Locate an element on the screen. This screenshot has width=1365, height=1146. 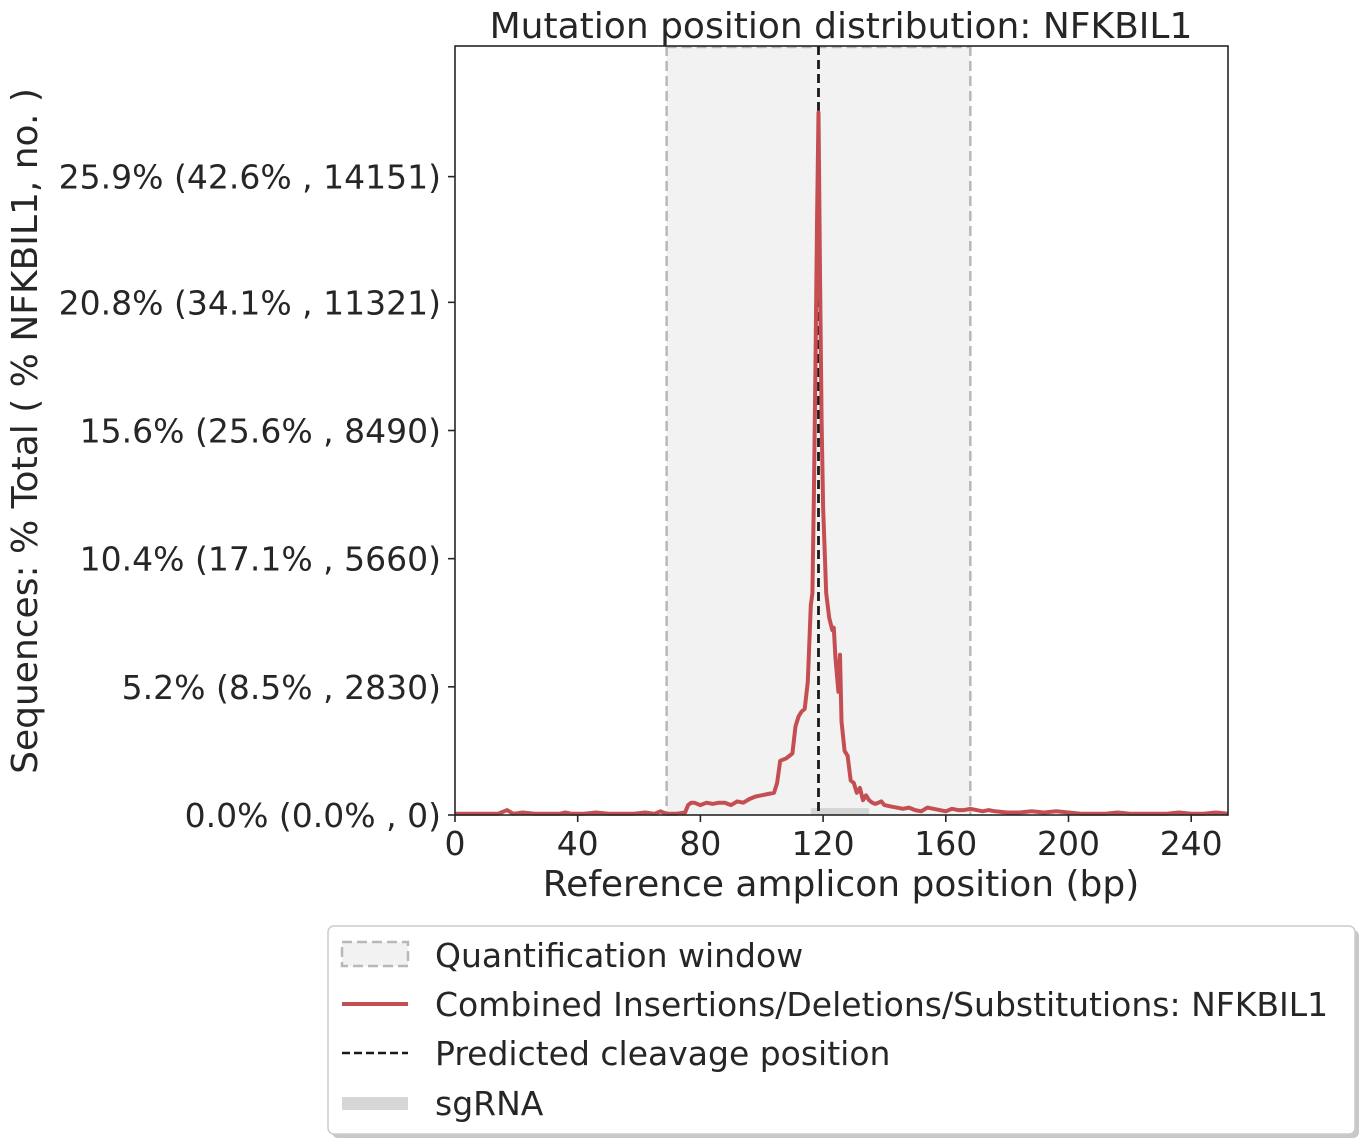
x-tick-label: 160 is located at coordinates (945, 843).